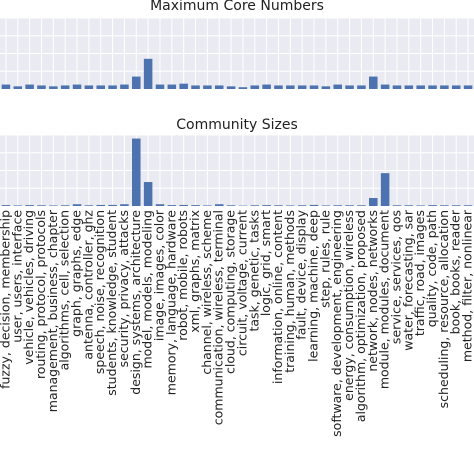 This screenshot has width=474, height=474. I want to click on x-tick-label: book, books, reader, so click(455, 271).